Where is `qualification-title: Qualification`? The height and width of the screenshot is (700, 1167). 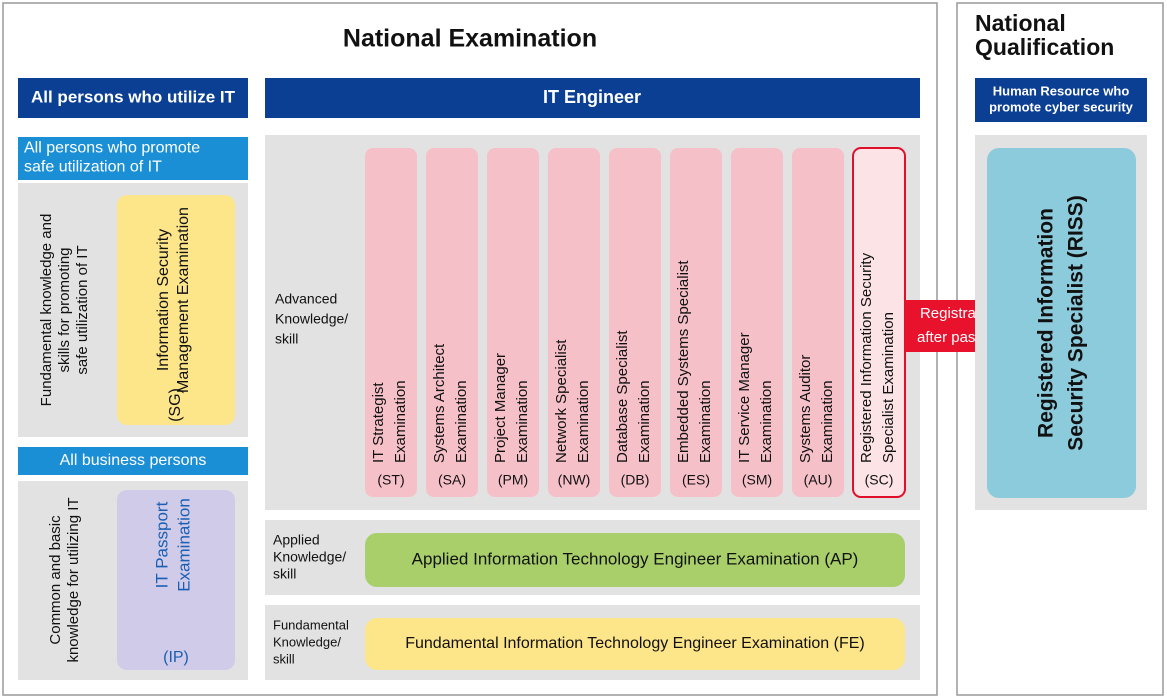
qualification-title: Qualification is located at coordinates (1044, 47).